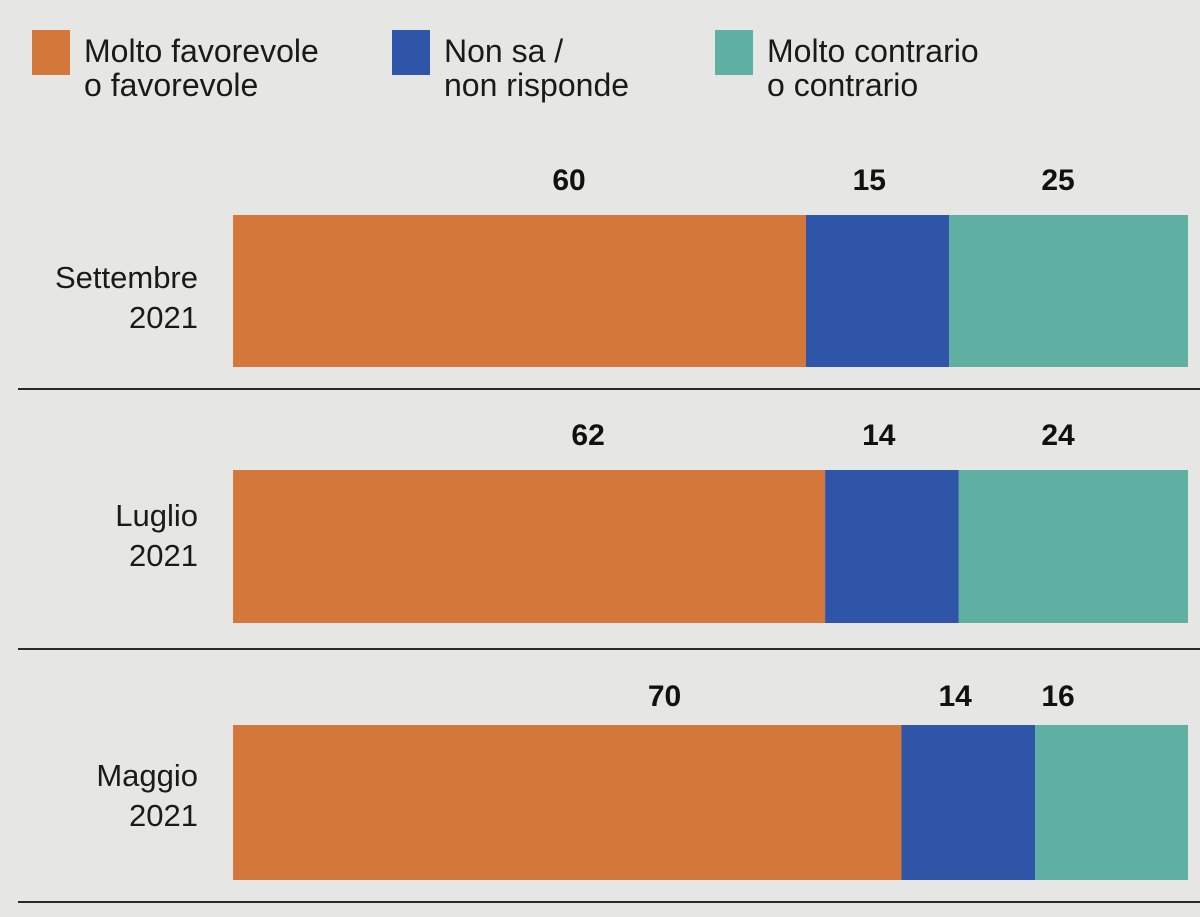 The image size is (1200, 917). What do you see at coordinates (171, 85) in the screenshot?
I see `text-line: o favorevole` at bounding box center [171, 85].